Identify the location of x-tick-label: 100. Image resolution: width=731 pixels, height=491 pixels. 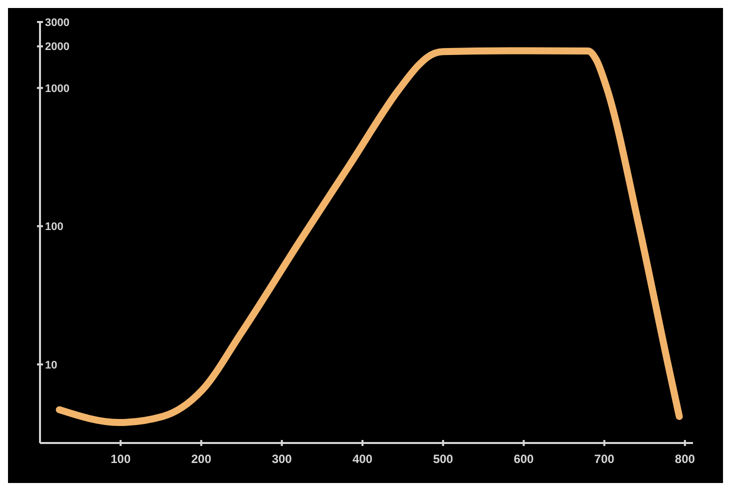
(120, 459).